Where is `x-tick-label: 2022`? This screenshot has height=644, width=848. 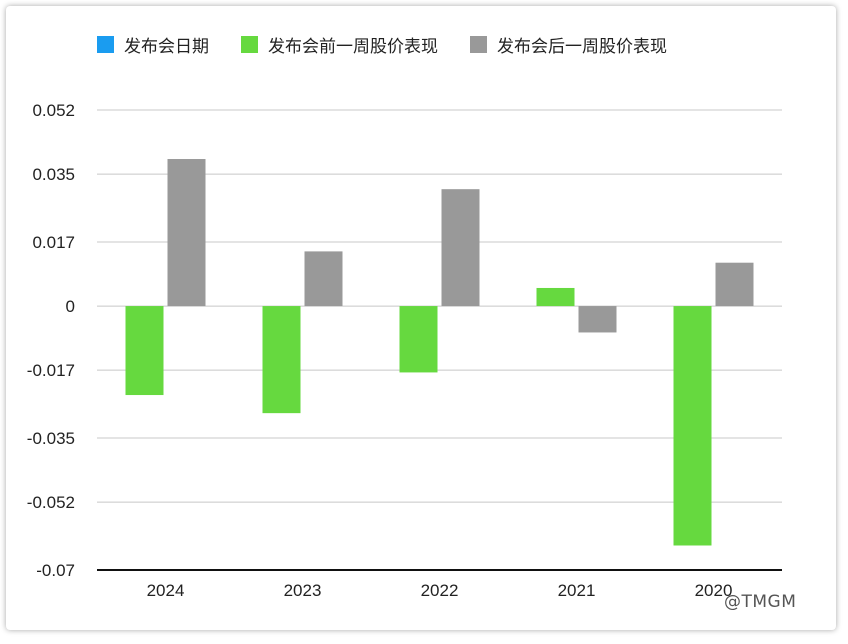
x-tick-label: 2022 is located at coordinates (440, 590).